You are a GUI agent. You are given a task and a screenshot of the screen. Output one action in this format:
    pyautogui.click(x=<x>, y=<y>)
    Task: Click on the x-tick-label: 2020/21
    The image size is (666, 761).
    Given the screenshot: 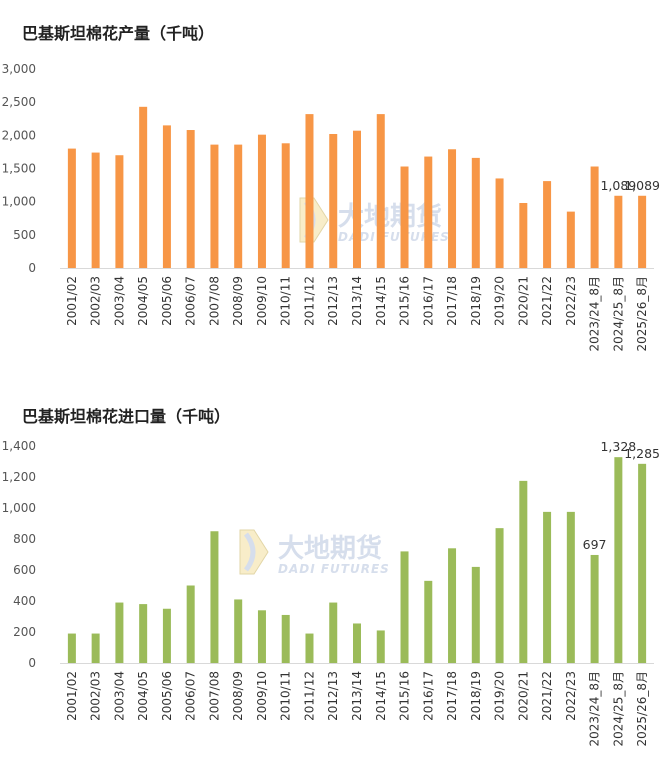 What is the action you would take?
    pyautogui.click(x=523, y=696)
    